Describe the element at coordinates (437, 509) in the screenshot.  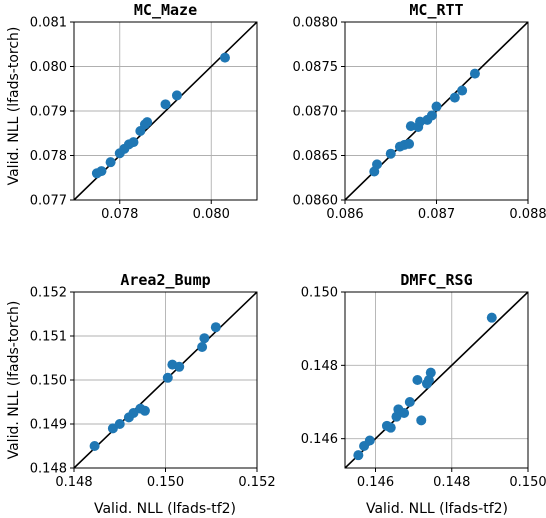
I see `x-axis-label-right: Valid. NLL (lfads-tf2)` at that location.